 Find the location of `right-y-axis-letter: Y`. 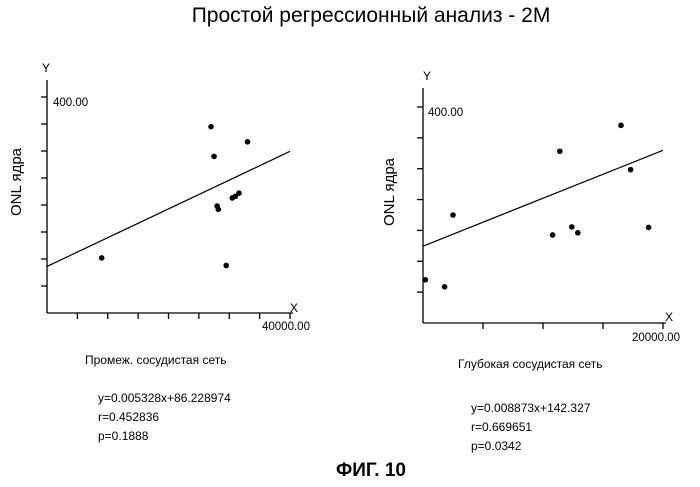

right-y-axis-letter: Y is located at coordinates (427, 76).